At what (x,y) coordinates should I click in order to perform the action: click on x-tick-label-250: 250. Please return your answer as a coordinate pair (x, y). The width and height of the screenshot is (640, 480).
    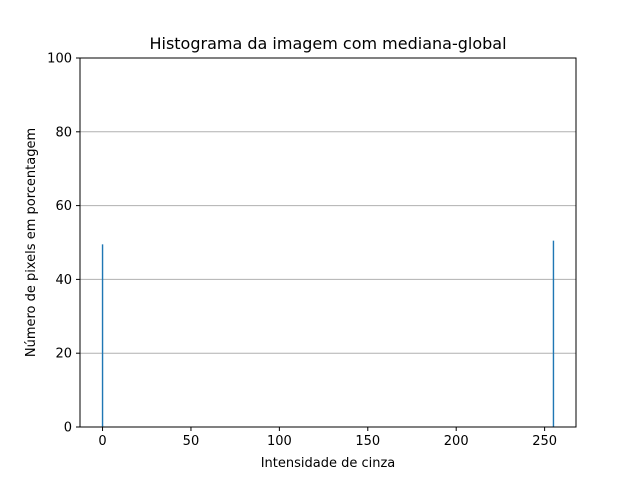
    Looking at the image, I should click on (544, 441).